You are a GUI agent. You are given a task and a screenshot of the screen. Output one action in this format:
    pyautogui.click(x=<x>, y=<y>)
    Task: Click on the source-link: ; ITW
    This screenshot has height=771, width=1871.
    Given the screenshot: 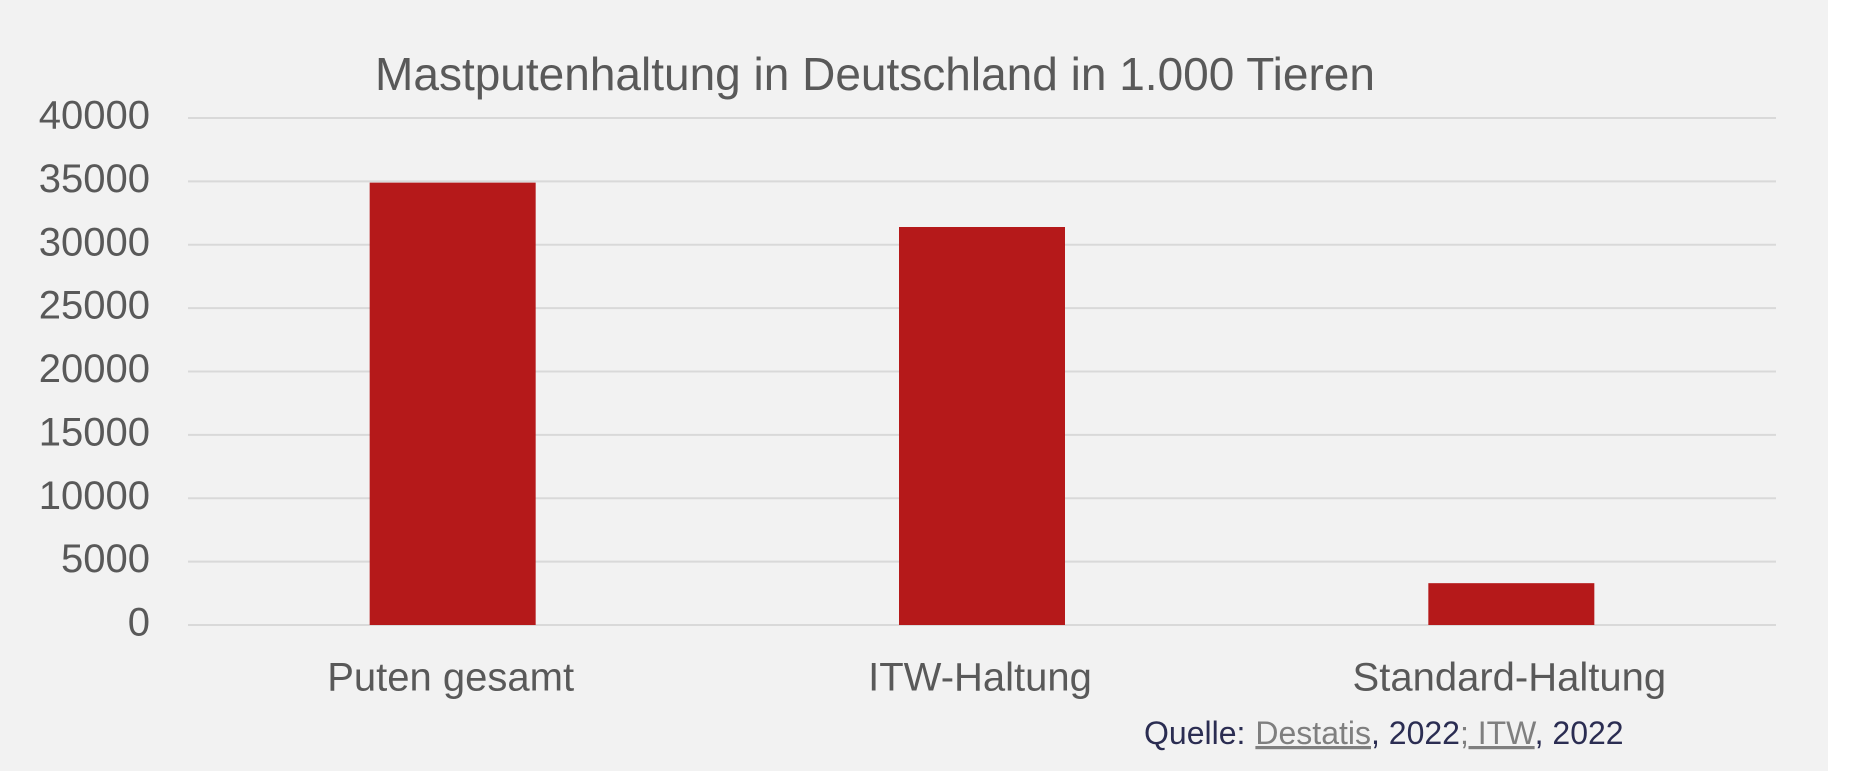 What is the action you would take?
    pyautogui.click(x=1498, y=733)
    